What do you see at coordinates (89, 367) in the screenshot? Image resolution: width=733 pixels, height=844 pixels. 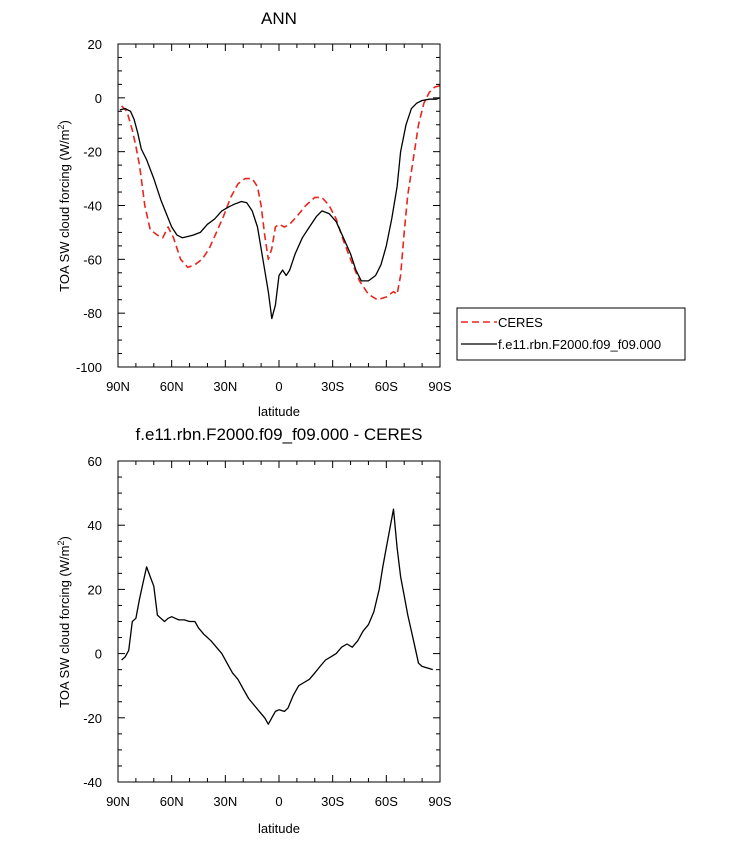 I see `y-tick-label: -100` at bounding box center [89, 367].